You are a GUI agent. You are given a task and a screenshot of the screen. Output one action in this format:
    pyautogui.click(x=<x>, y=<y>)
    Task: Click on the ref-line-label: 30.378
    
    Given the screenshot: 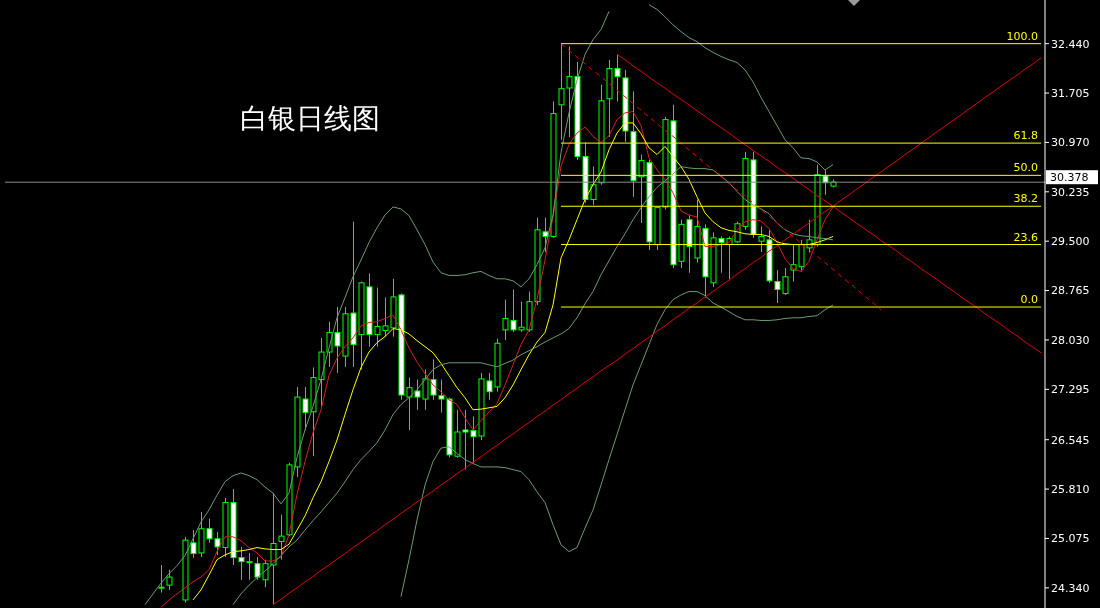 What is the action you would take?
    pyautogui.click(x=1069, y=178)
    